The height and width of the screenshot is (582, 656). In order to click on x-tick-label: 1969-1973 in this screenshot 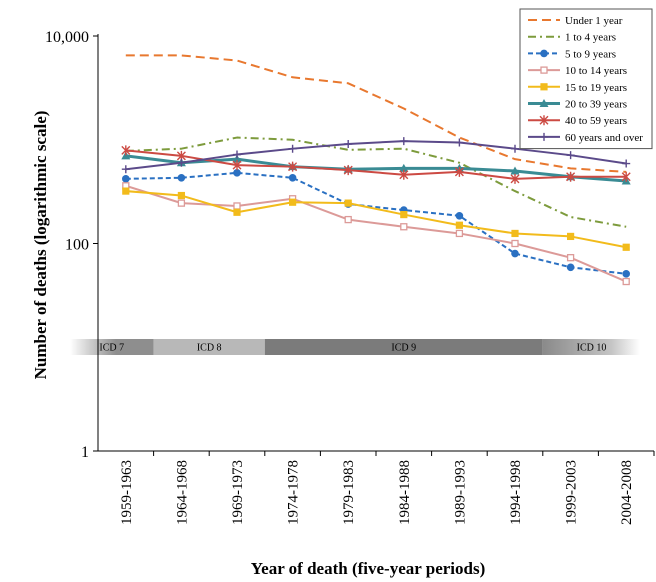, I will do `click(238, 492)`.